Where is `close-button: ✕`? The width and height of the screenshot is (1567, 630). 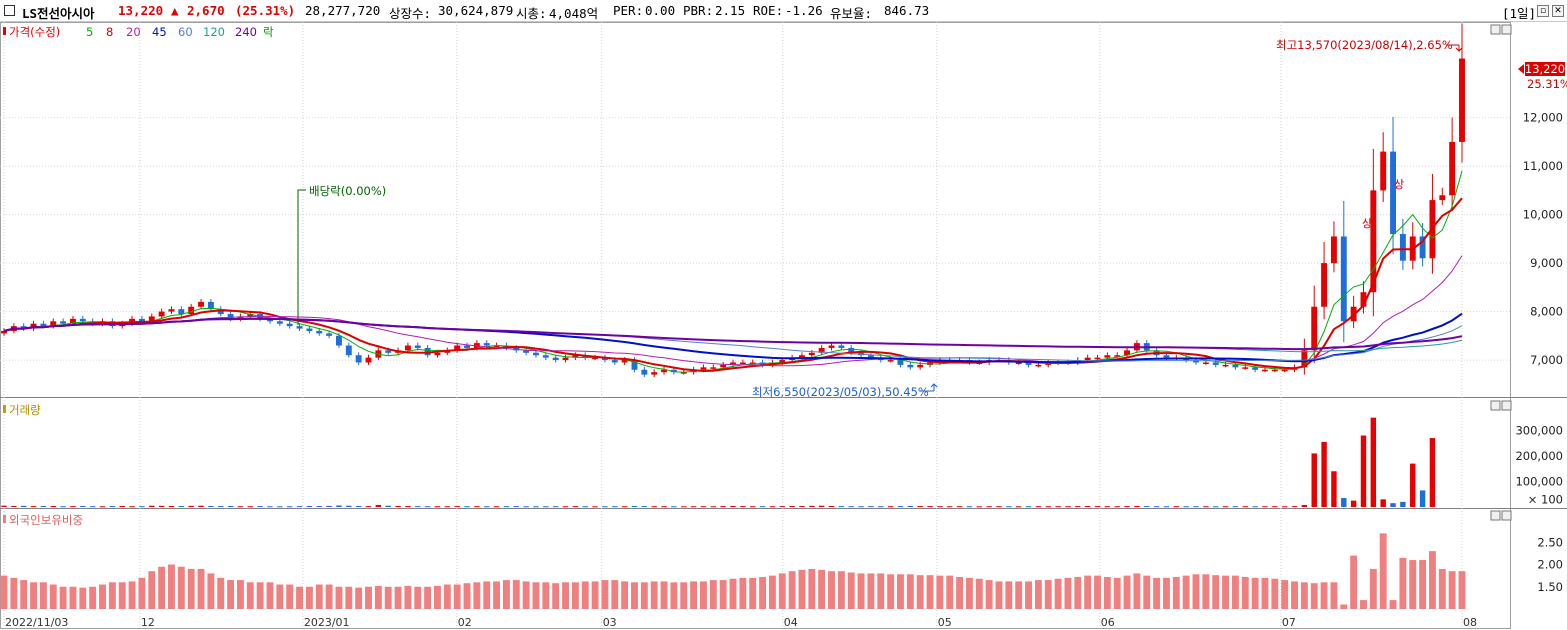 close-button: ✕ is located at coordinates (1558, 11).